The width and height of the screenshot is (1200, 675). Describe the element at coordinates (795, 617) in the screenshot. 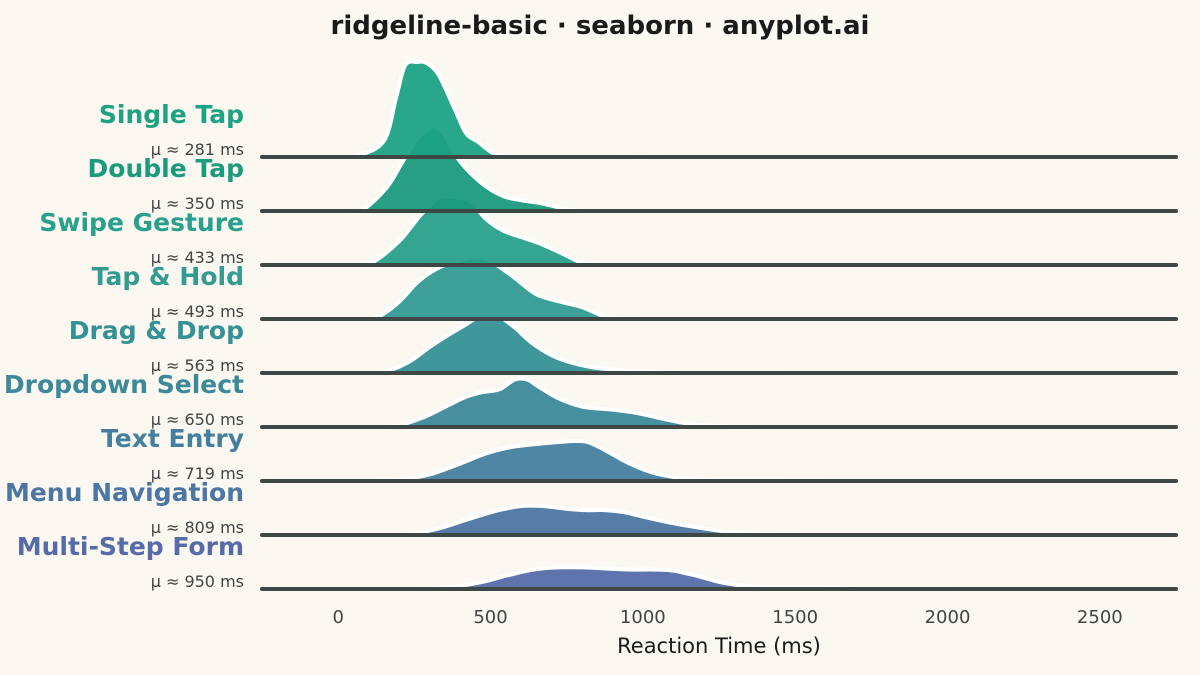

I see `x-tick-label: 1500` at that location.